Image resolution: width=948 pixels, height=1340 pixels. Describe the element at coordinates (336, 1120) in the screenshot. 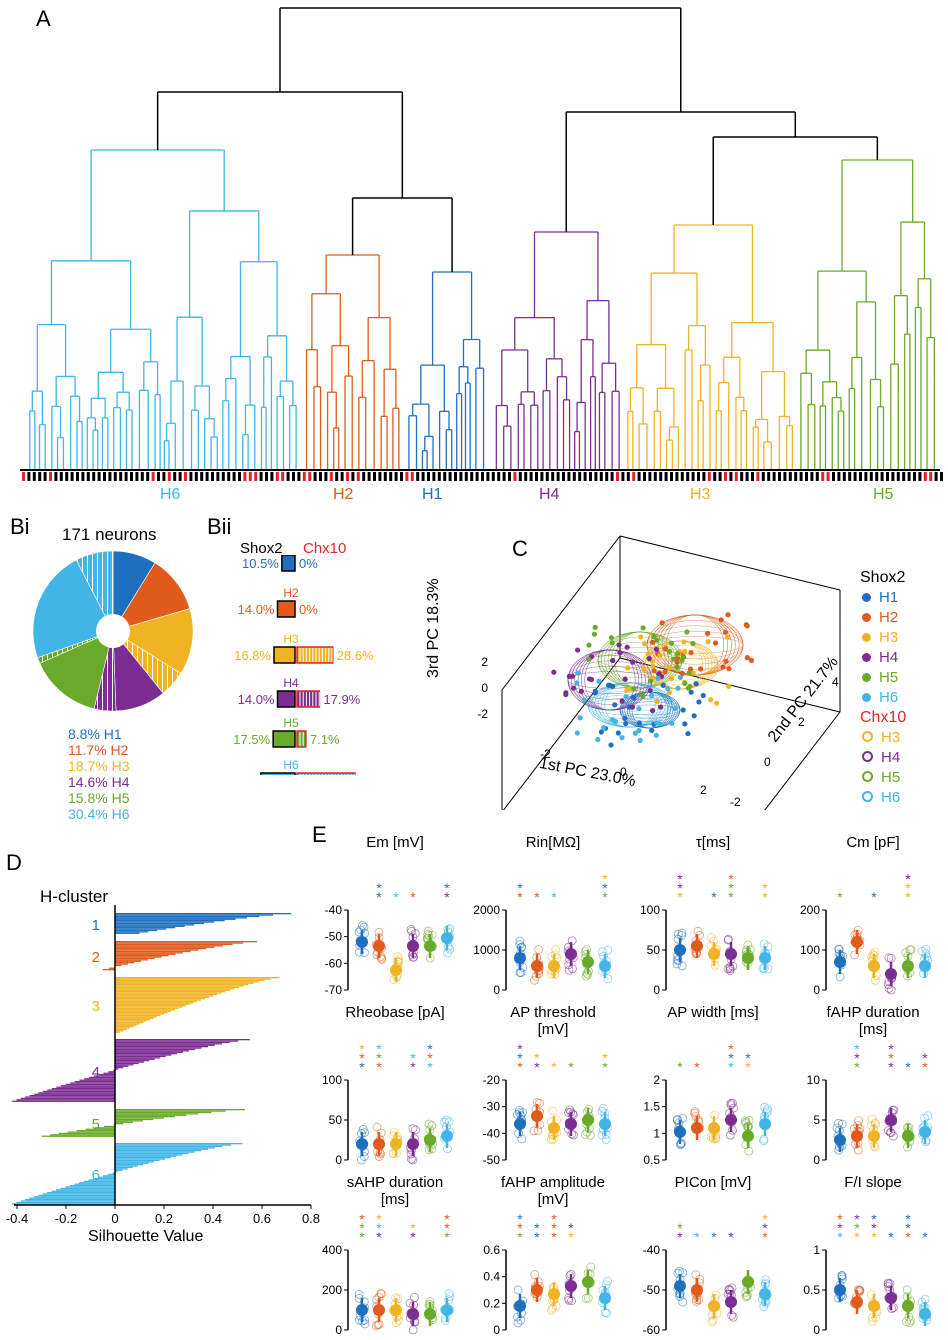

I see `property-ytick: 50` at that location.